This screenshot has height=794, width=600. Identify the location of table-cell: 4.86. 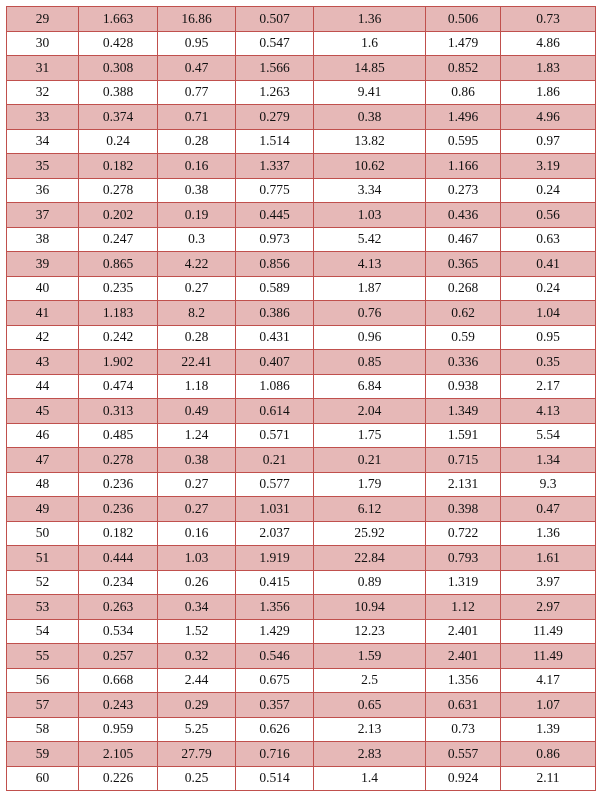
(548, 43).